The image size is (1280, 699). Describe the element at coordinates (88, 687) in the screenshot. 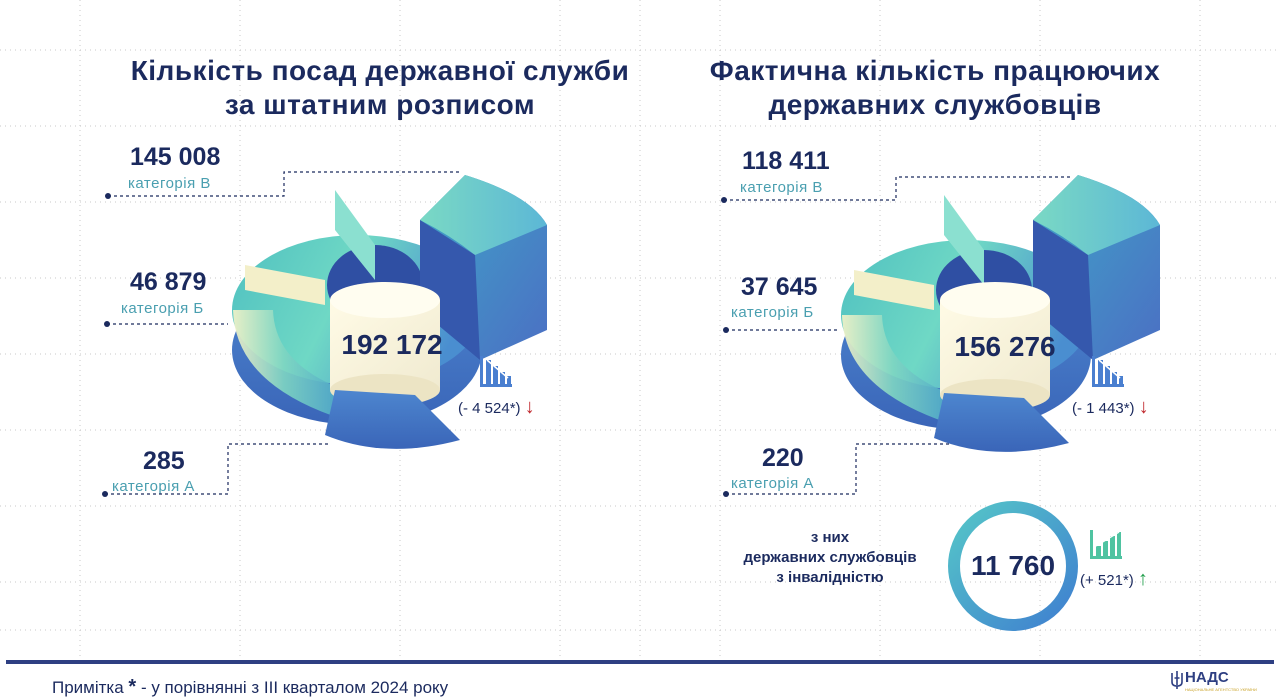

I see `footnote-prefix: Примітка` at that location.